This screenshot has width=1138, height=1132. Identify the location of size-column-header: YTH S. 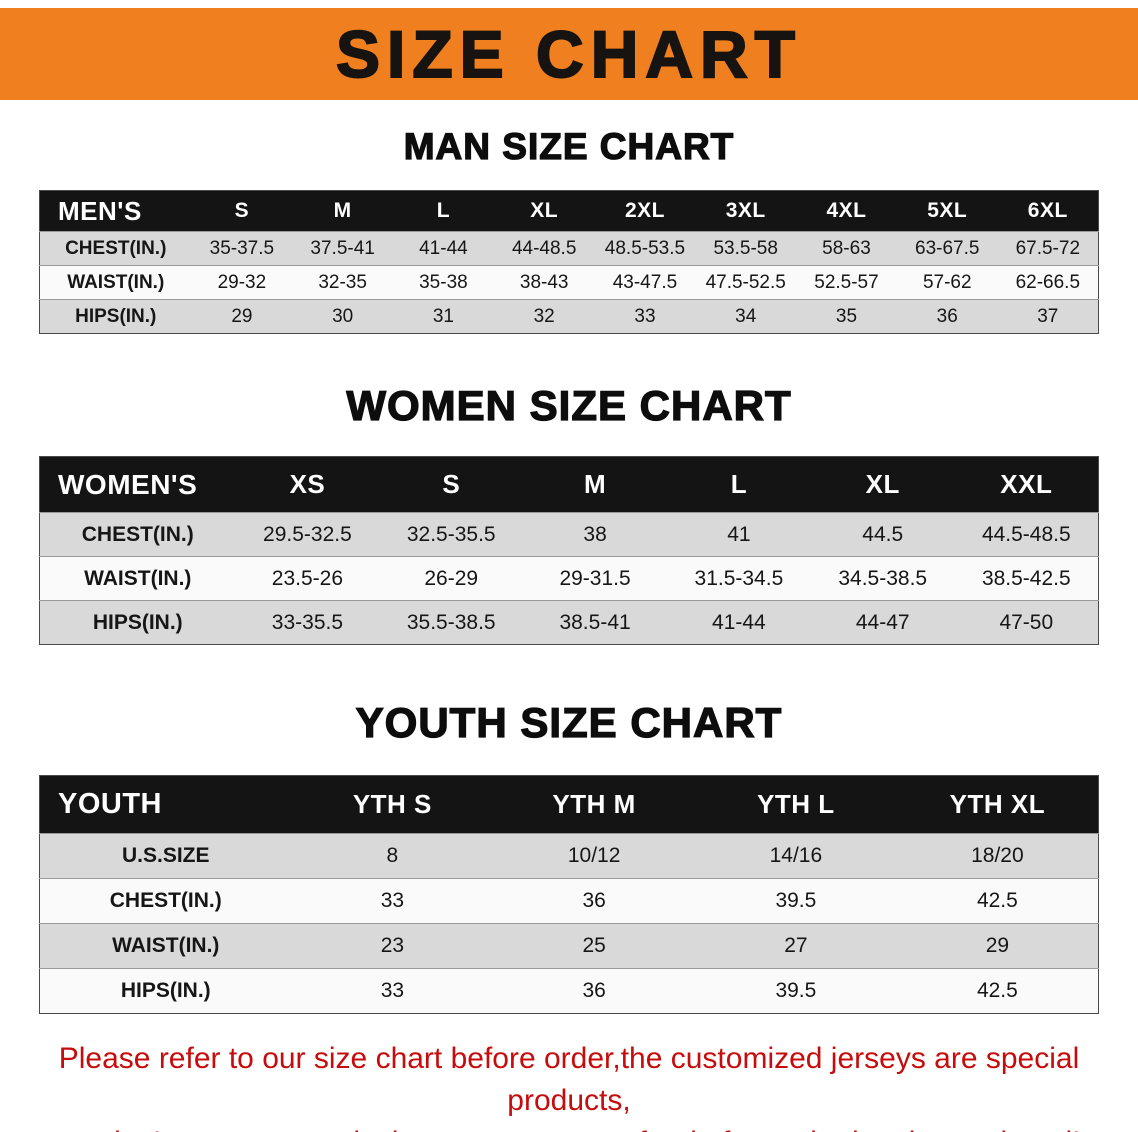
(392, 804).